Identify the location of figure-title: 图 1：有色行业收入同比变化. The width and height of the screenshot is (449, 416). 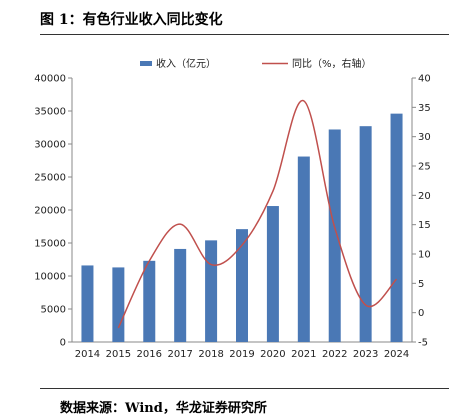
(131, 20).